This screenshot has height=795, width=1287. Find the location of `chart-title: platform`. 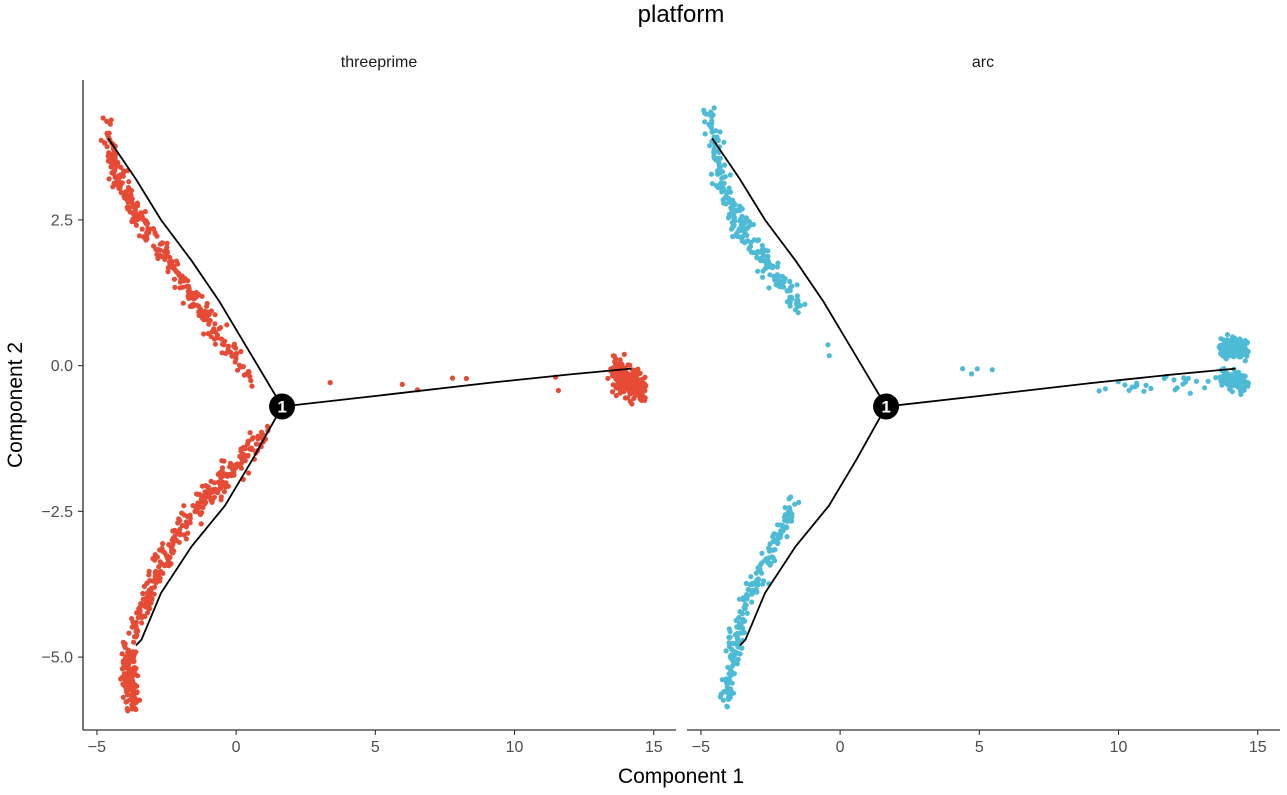

chart-title: platform is located at coordinates (681, 14).